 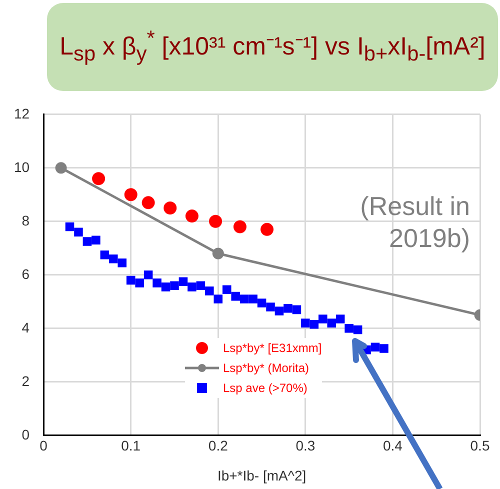 I want to click on y-tick-label: 8, so click(x=26, y=220).